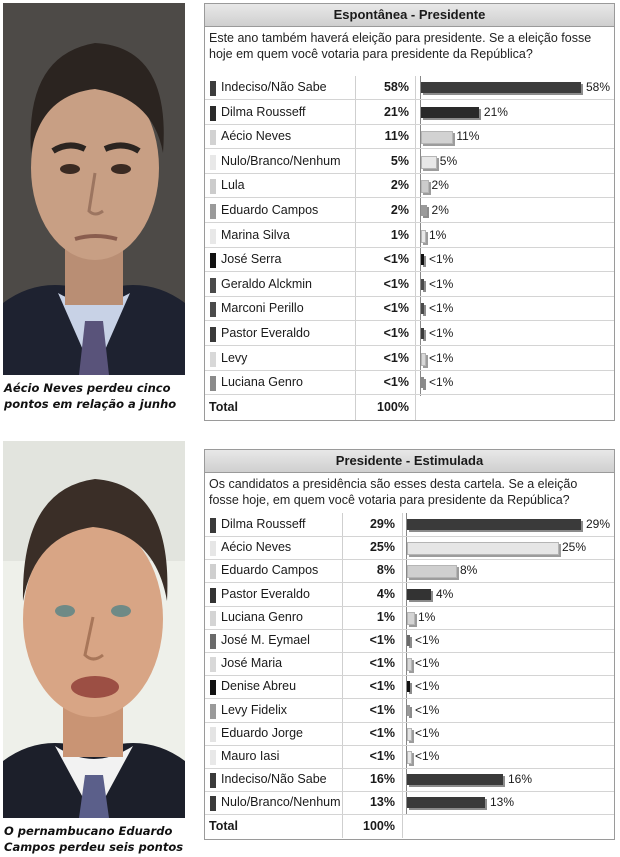 The height and width of the screenshot is (857, 620). Describe the element at coordinates (393, 406) in the screenshot. I see `total-value: 100%` at that location.